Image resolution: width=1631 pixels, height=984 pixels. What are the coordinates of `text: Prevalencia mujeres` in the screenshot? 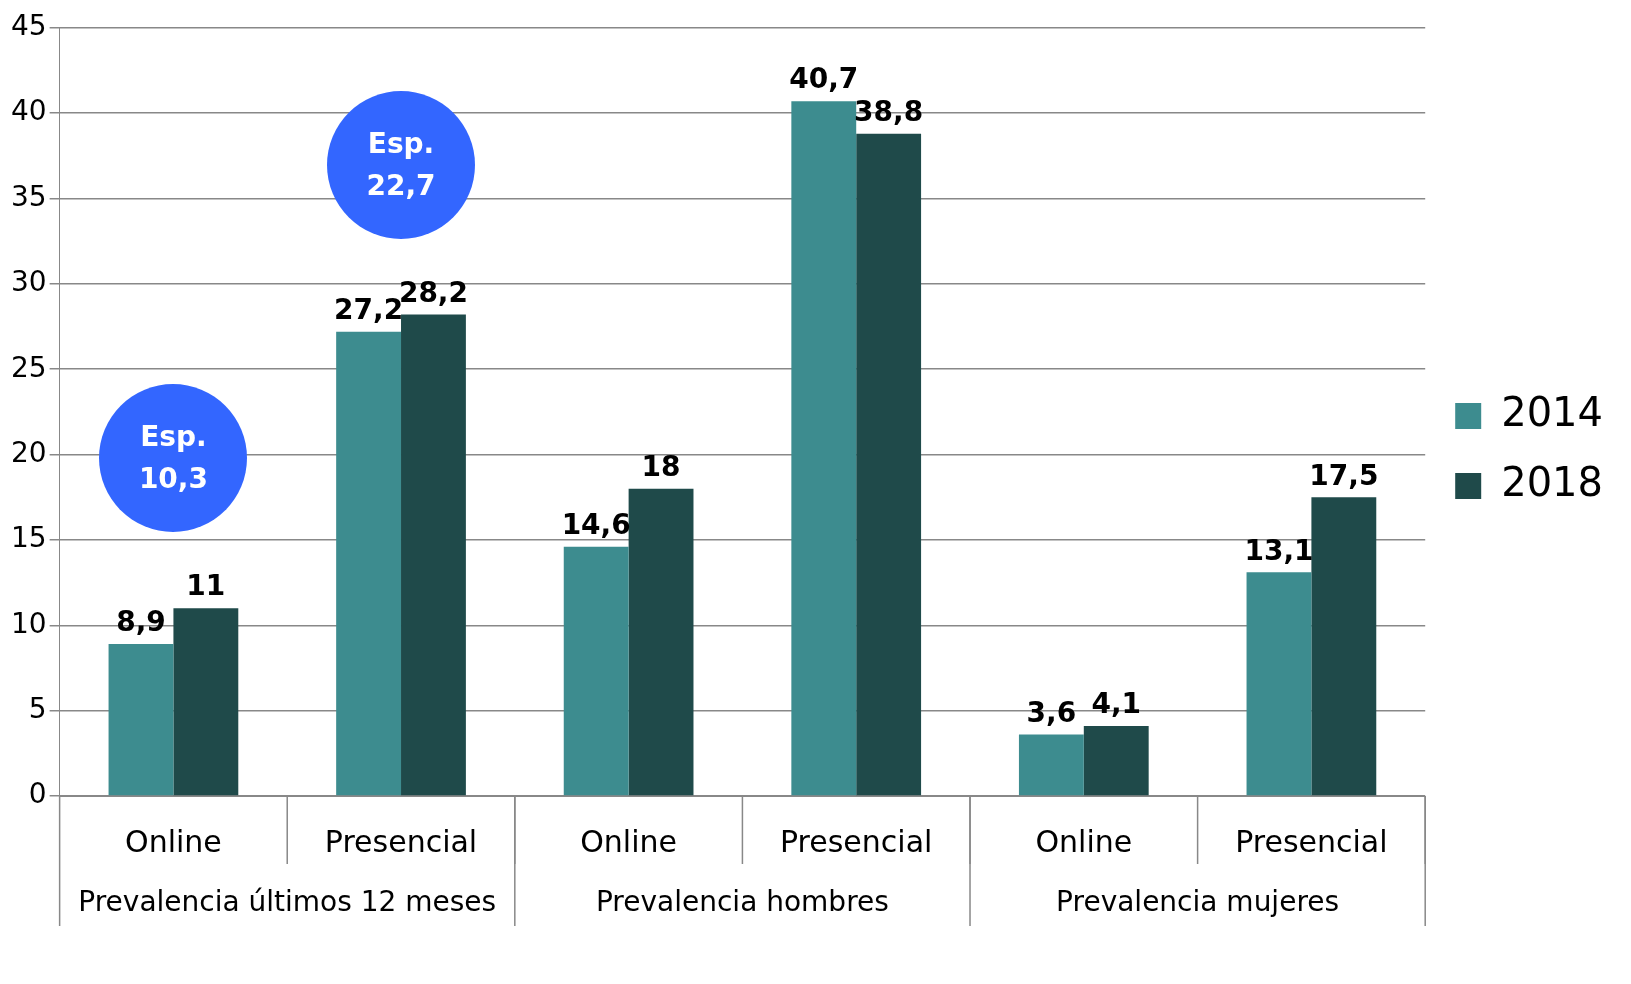 It's located at (1198, 902).